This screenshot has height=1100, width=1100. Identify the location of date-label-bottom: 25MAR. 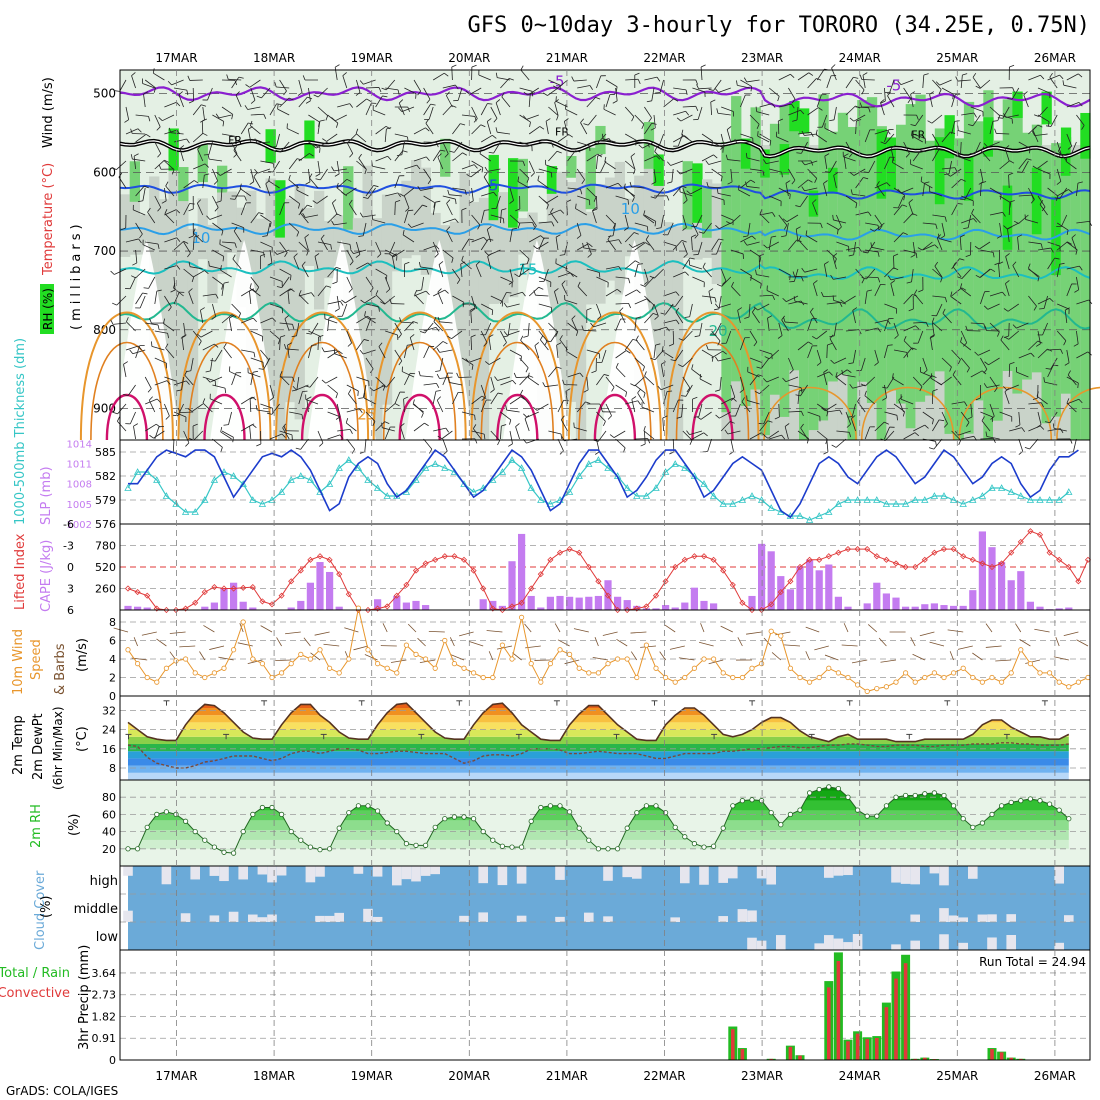
(957, 1076).